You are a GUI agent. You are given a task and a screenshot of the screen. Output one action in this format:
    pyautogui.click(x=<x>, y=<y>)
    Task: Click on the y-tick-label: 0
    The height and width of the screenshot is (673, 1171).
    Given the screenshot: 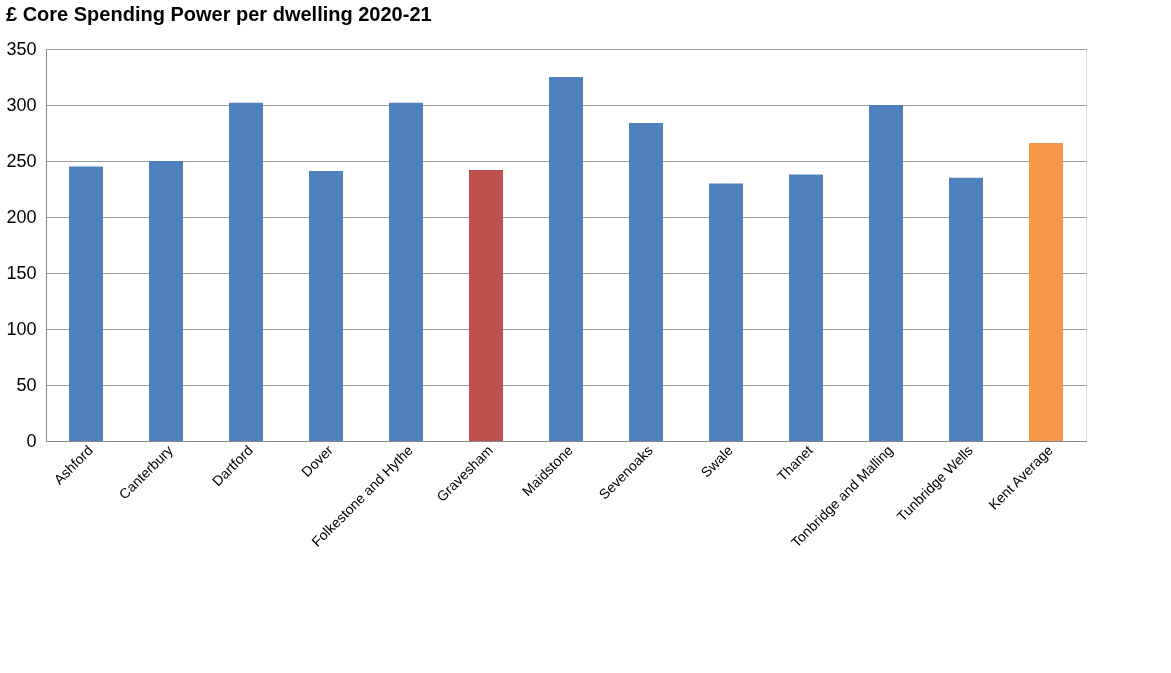 What is the action you would take?
    pyautogui.click(x=31, y=440)
    